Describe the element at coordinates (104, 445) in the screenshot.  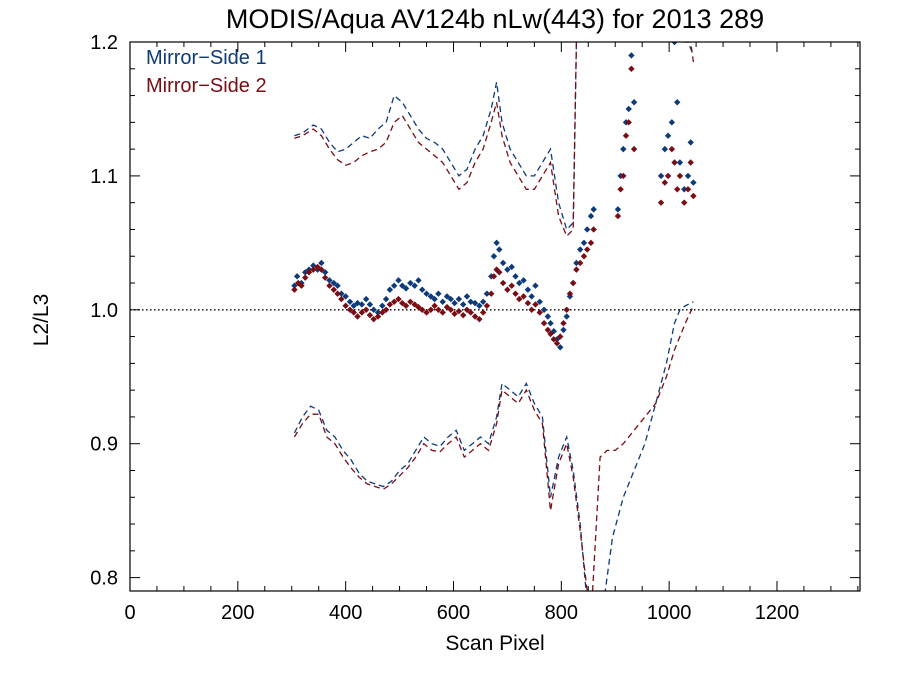
I see `y-tick-label: 0.9` at that location.